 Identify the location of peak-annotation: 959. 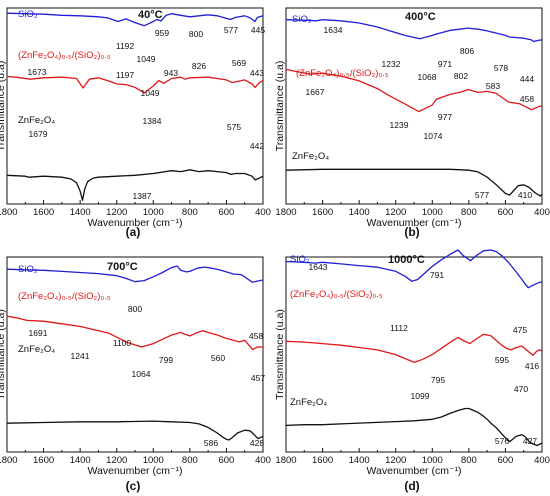
(162, 33).